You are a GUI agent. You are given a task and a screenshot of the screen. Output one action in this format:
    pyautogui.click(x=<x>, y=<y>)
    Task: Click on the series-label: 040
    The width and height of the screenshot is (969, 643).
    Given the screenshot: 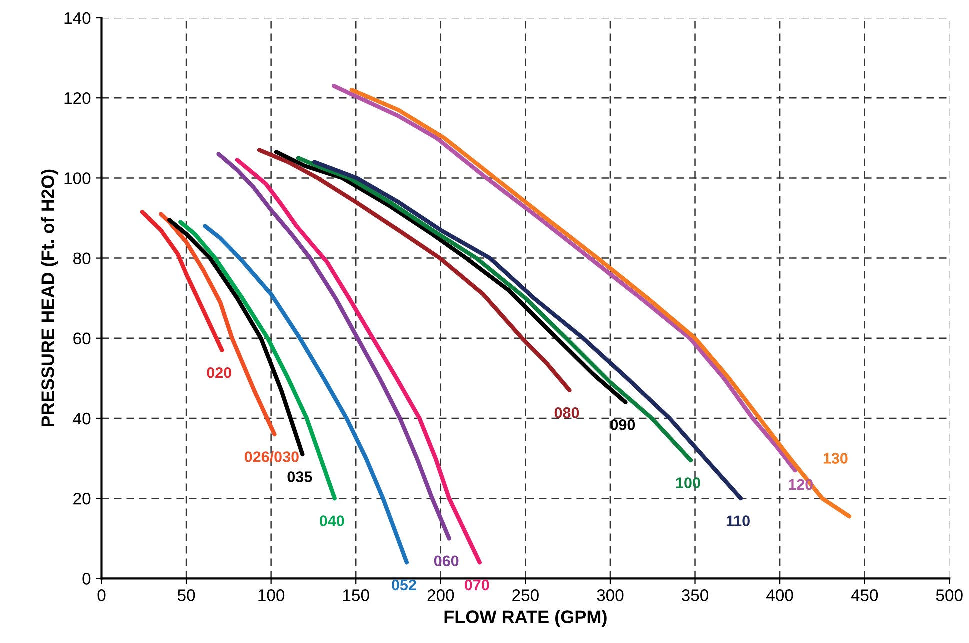 What is the action you would take?
    pyautogui.click(x=332, y=521)
    